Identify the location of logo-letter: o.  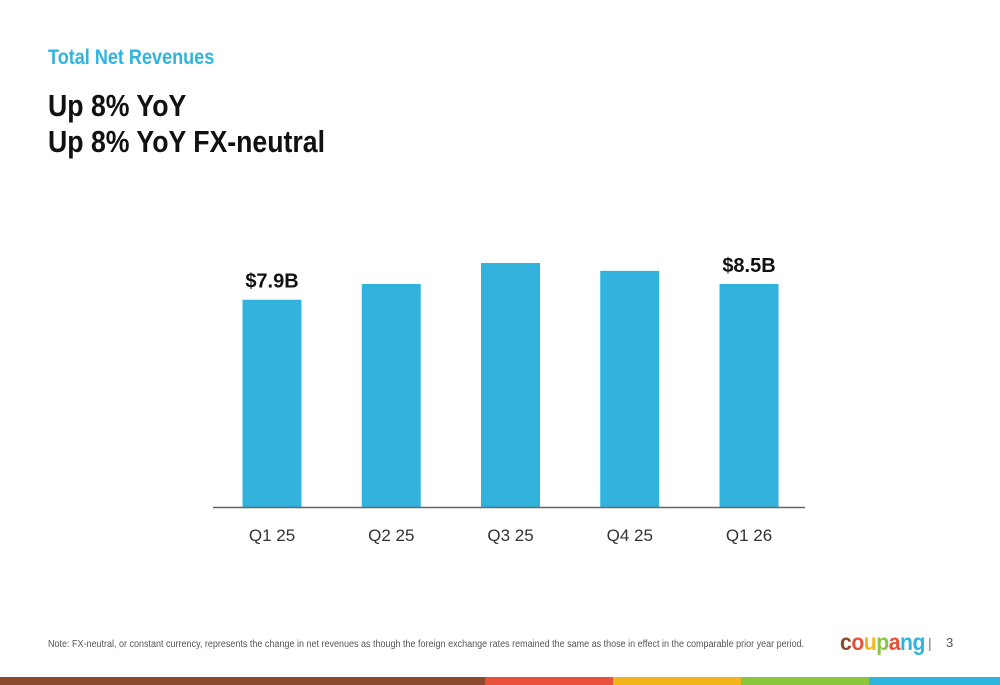
(857, 642).